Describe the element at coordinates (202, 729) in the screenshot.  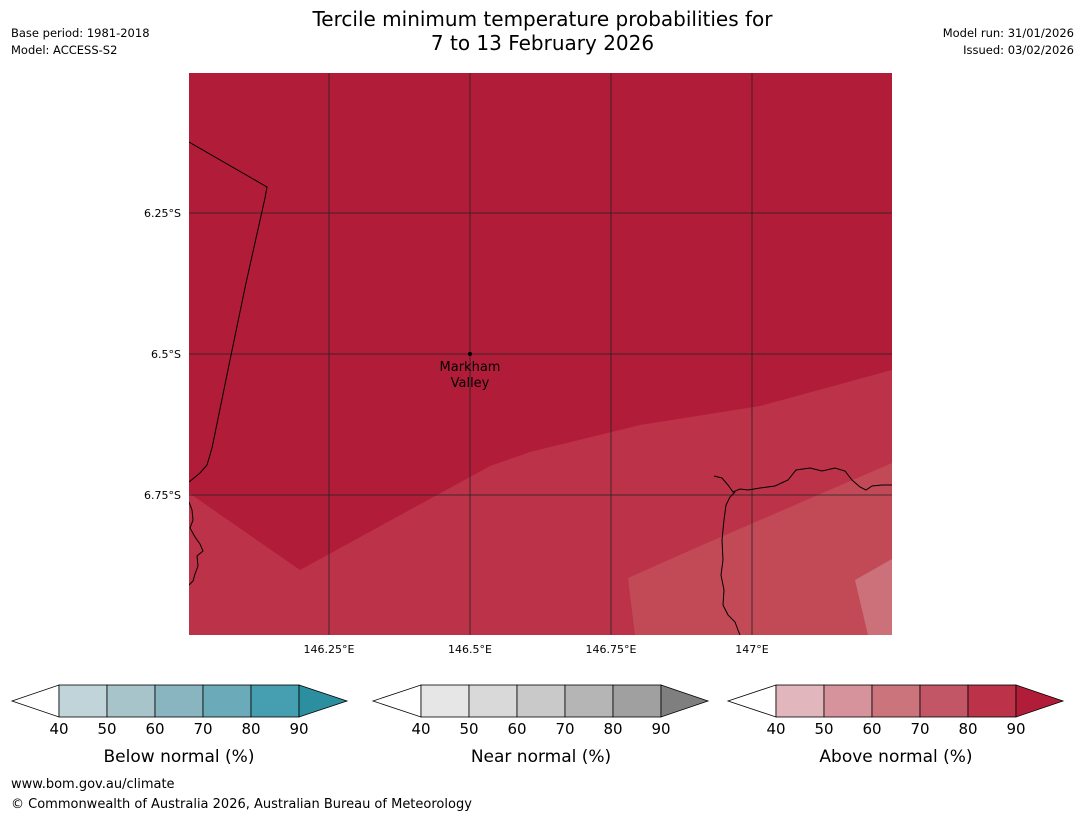
I see `colorbar-below-tick-label: 70` at that location.